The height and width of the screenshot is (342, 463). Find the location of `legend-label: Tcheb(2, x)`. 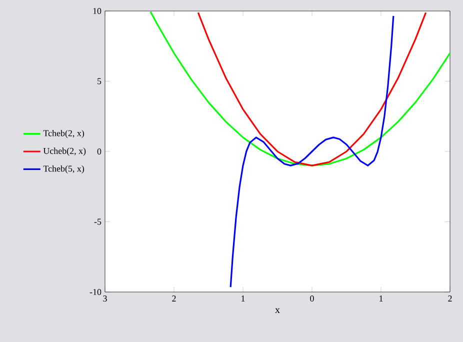

legend-label: Tcheb(2, x) is located at coordinates (63, 134).